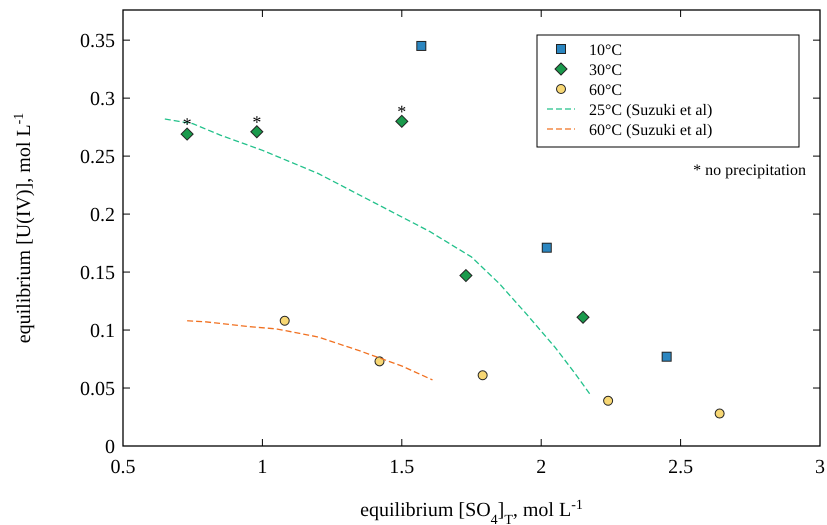  I want to click on x-axis-title: equilibrium [SO$_{4}$]$_{T}$, mol L$^{-1}$, so click(471, 511).